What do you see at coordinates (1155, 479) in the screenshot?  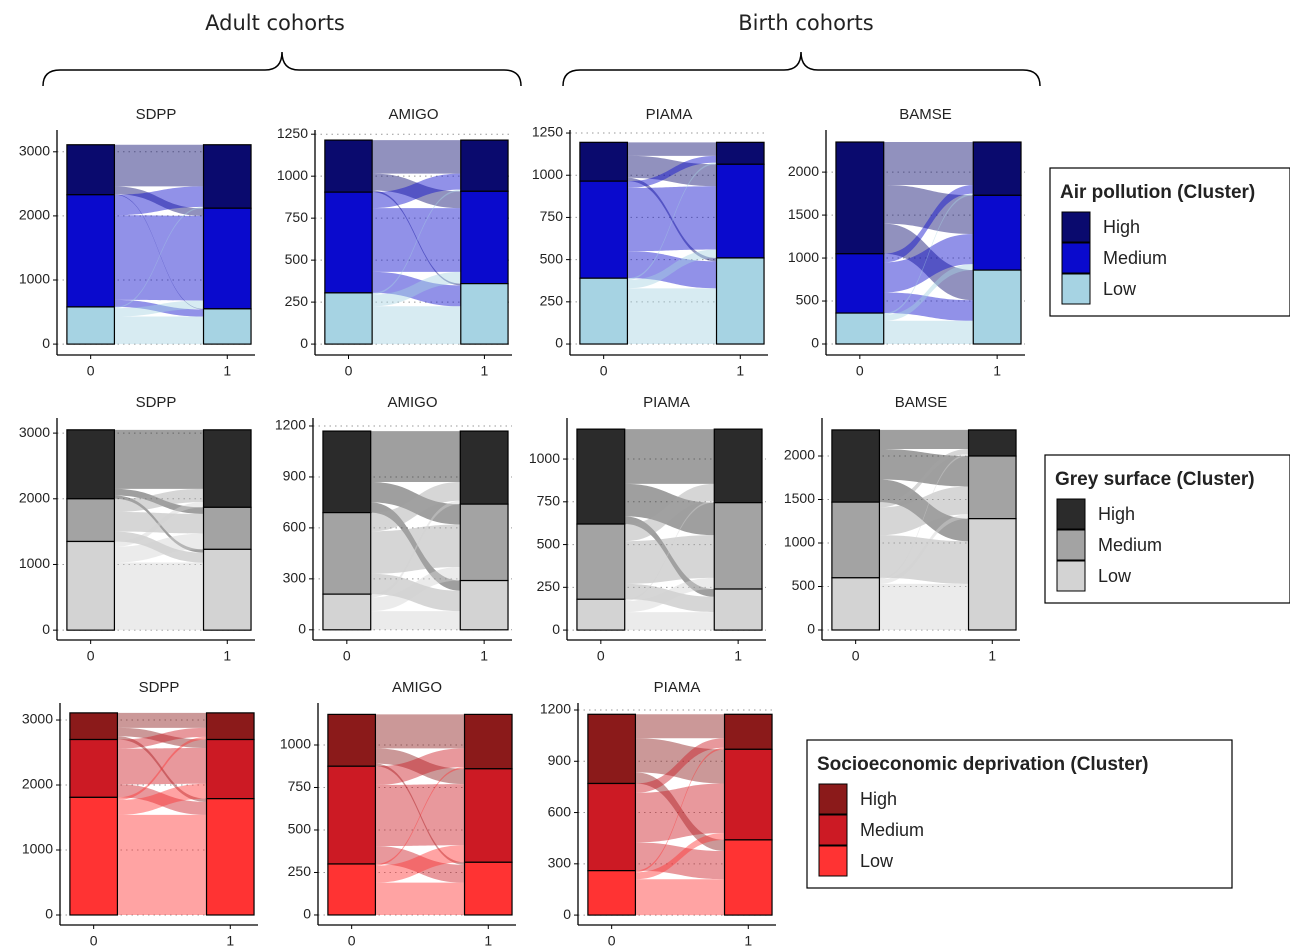 I see `legend-title: Grey surface (Cluster)` at bounding box center [1155, 479].